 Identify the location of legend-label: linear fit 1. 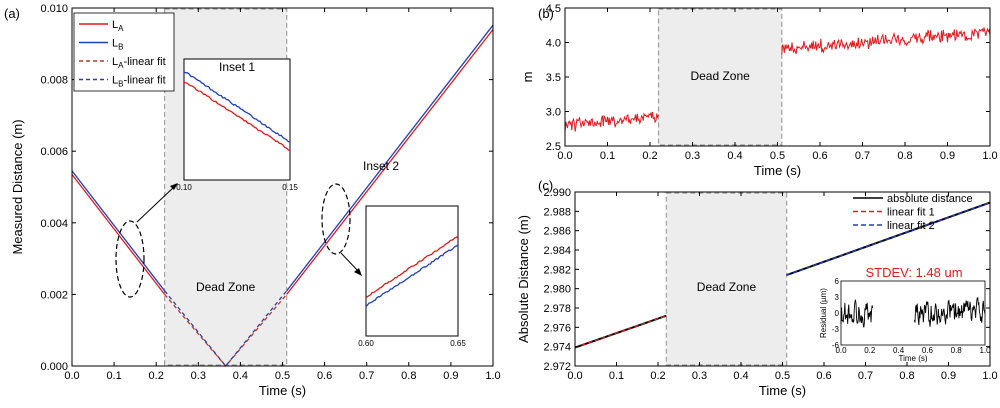
(911, 213).